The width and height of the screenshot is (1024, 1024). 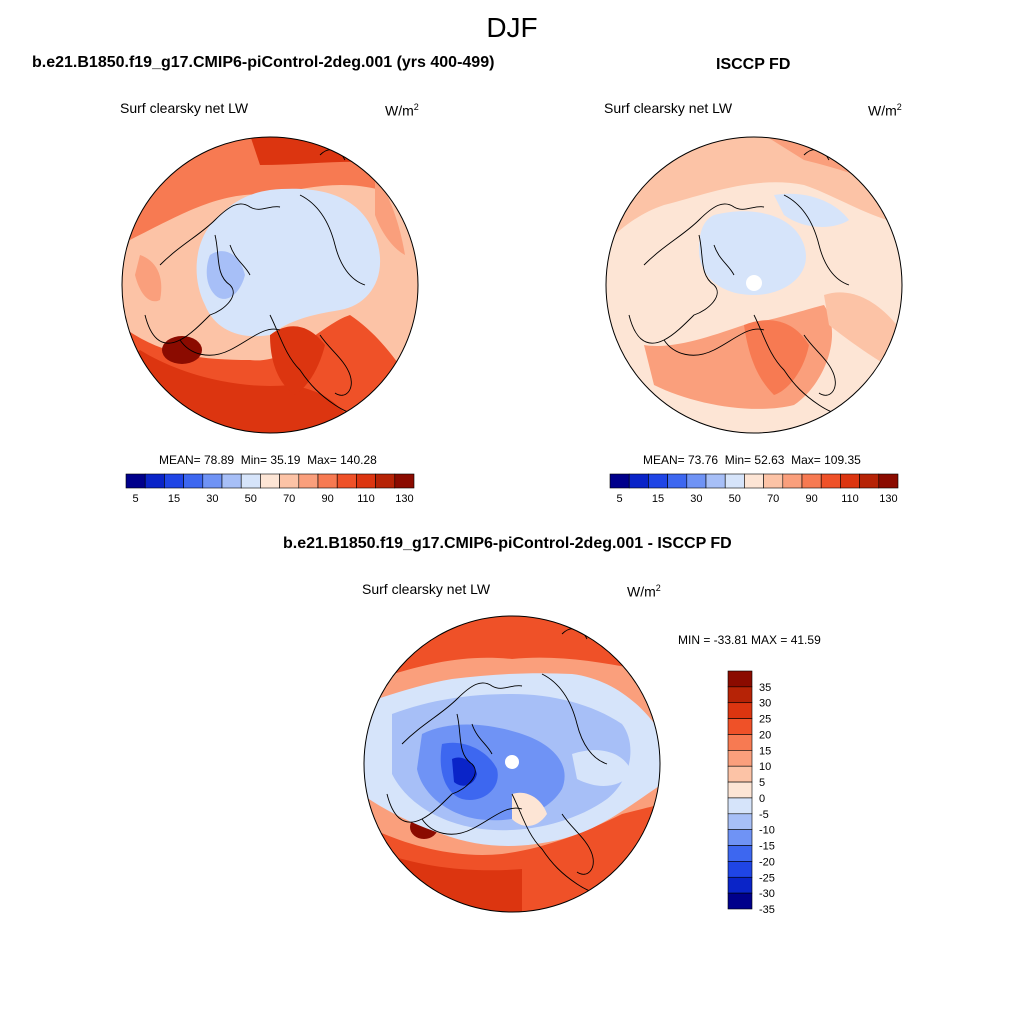 I want to click on obs-colorbar-tick-label: 50, so click(x=735, y=499).